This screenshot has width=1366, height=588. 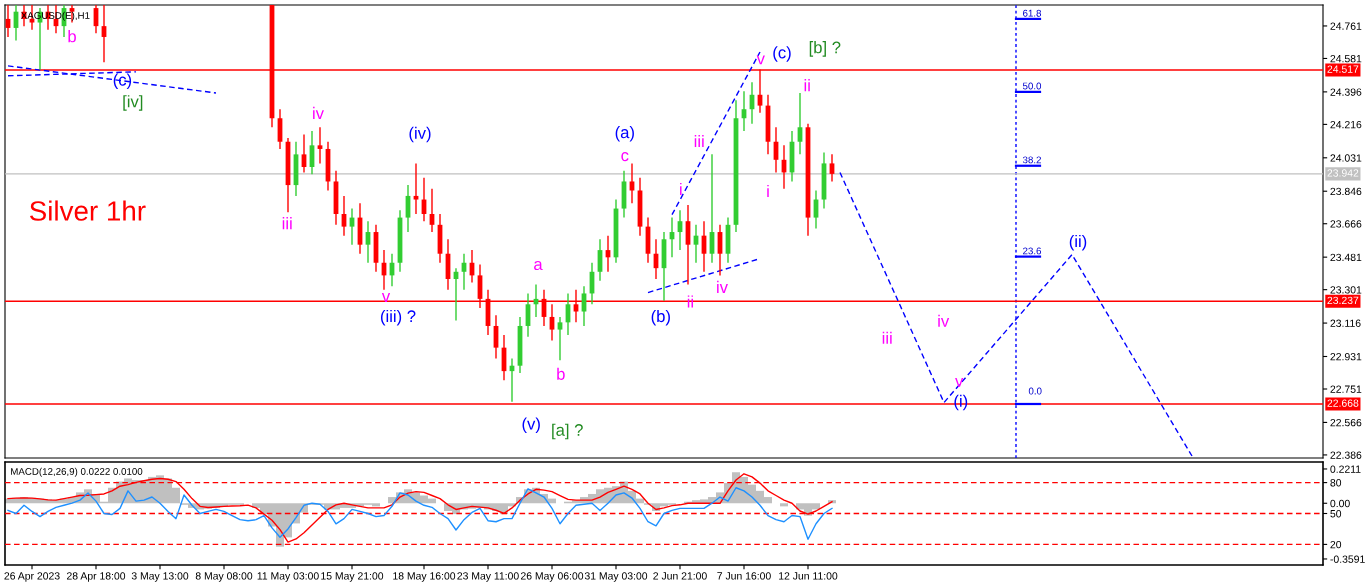 What do you see at coordinates (1031, 160) in the screenshot?
I see `annotation: 38.2` at bounding box center [1031, 160].